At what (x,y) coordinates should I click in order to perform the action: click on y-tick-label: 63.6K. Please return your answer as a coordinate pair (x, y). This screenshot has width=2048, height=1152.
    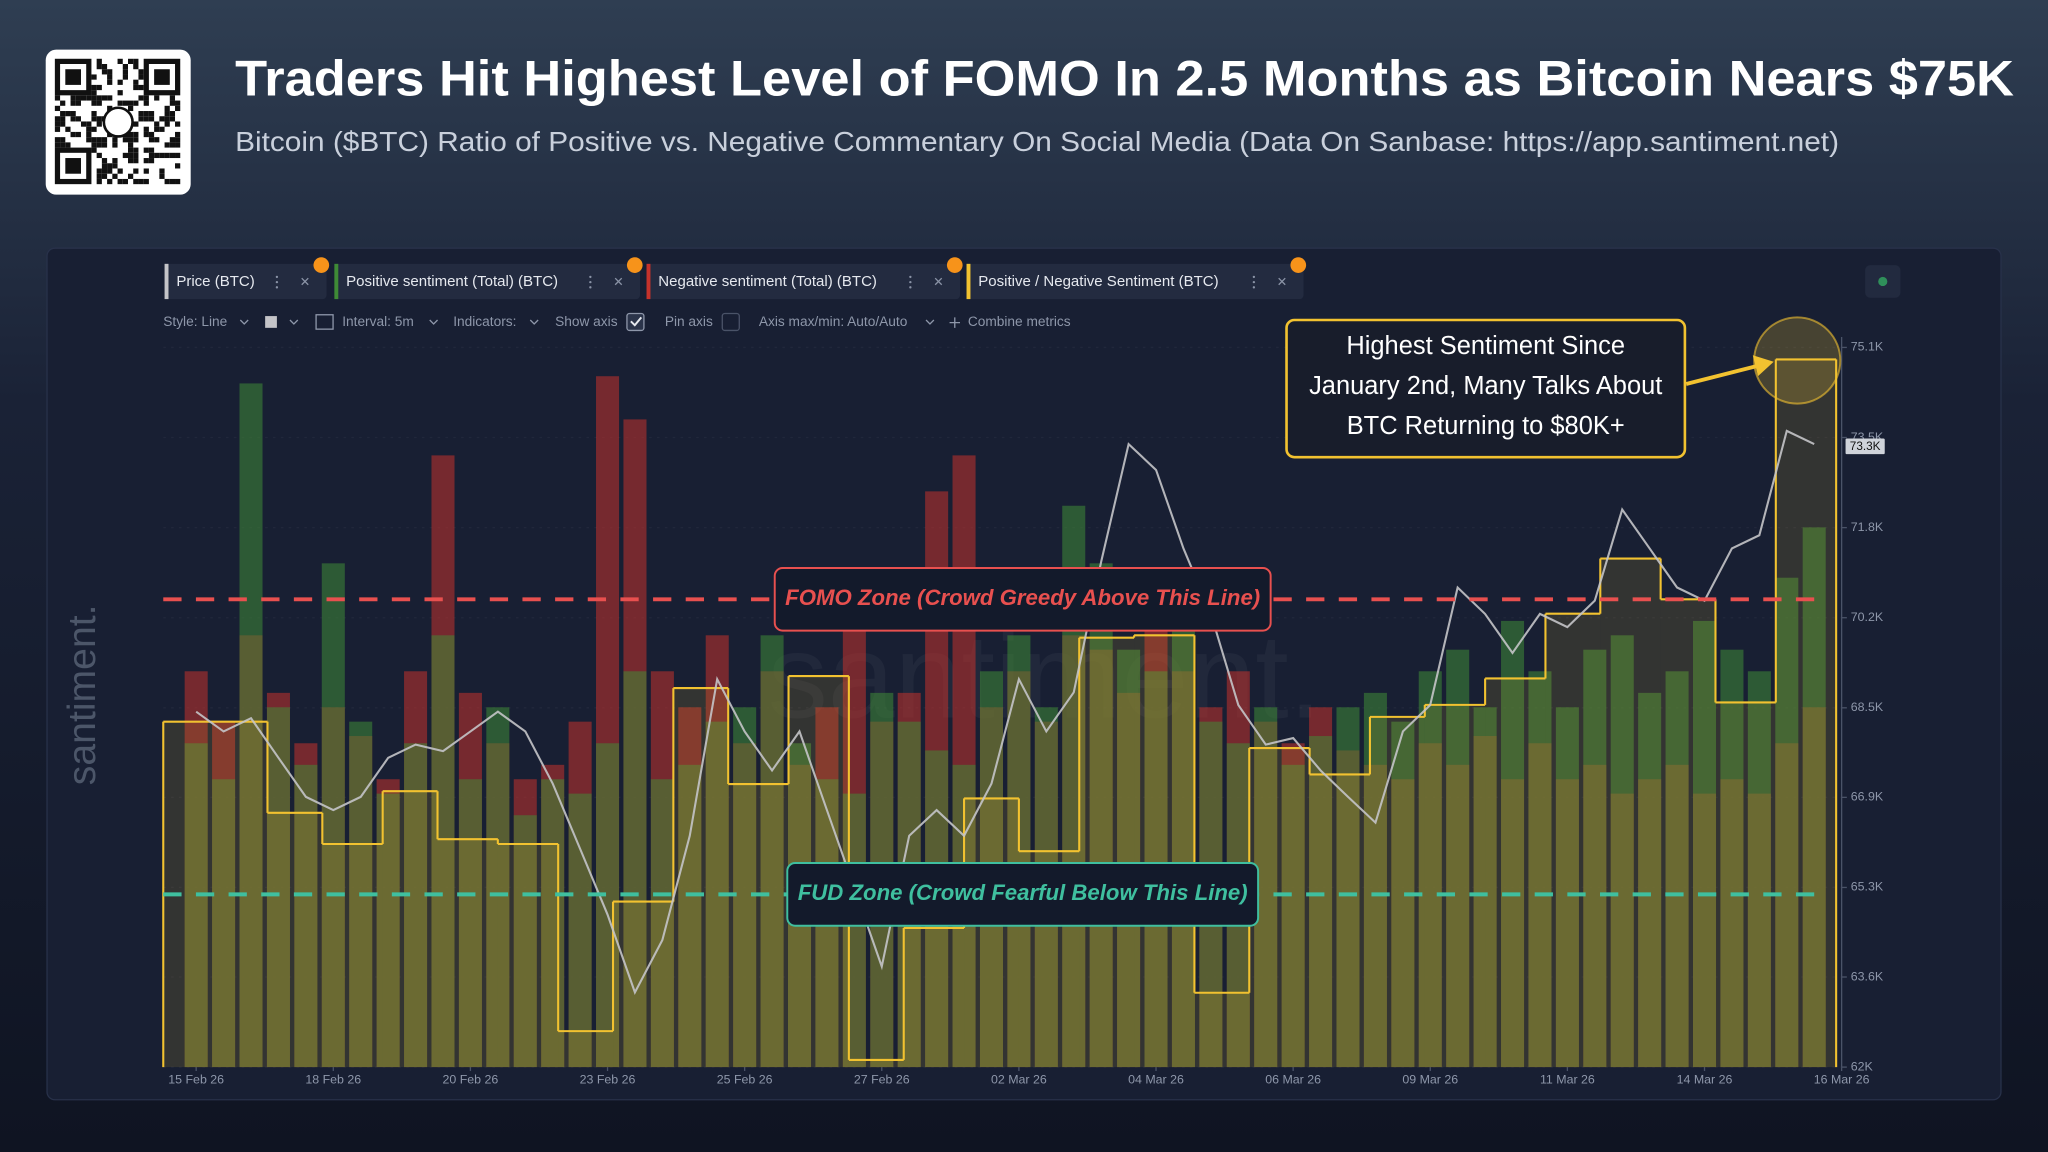
    Looking at the image, I should click on (1867, 976).